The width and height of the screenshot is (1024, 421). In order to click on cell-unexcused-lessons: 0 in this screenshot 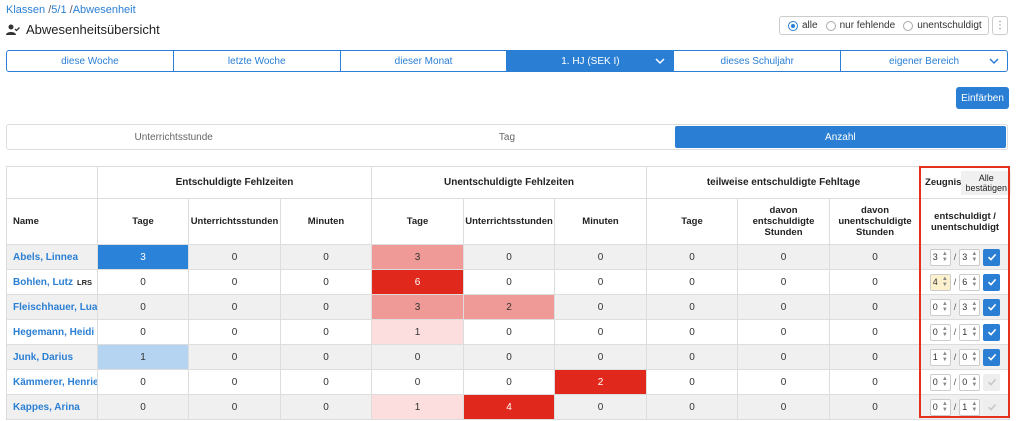, I will do `click(509, 282)`.